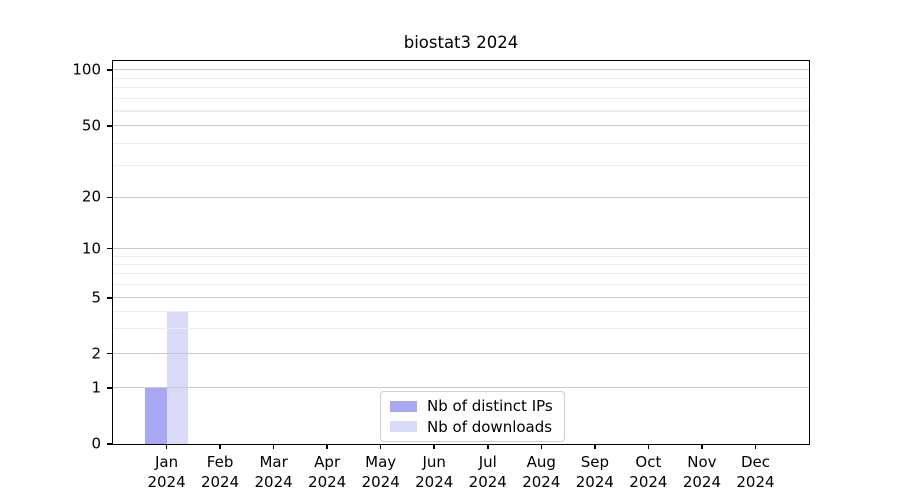  Describe the element at coordinates (702, 462) in the screenshot. I see `x-tick-month: Nov` at that location.